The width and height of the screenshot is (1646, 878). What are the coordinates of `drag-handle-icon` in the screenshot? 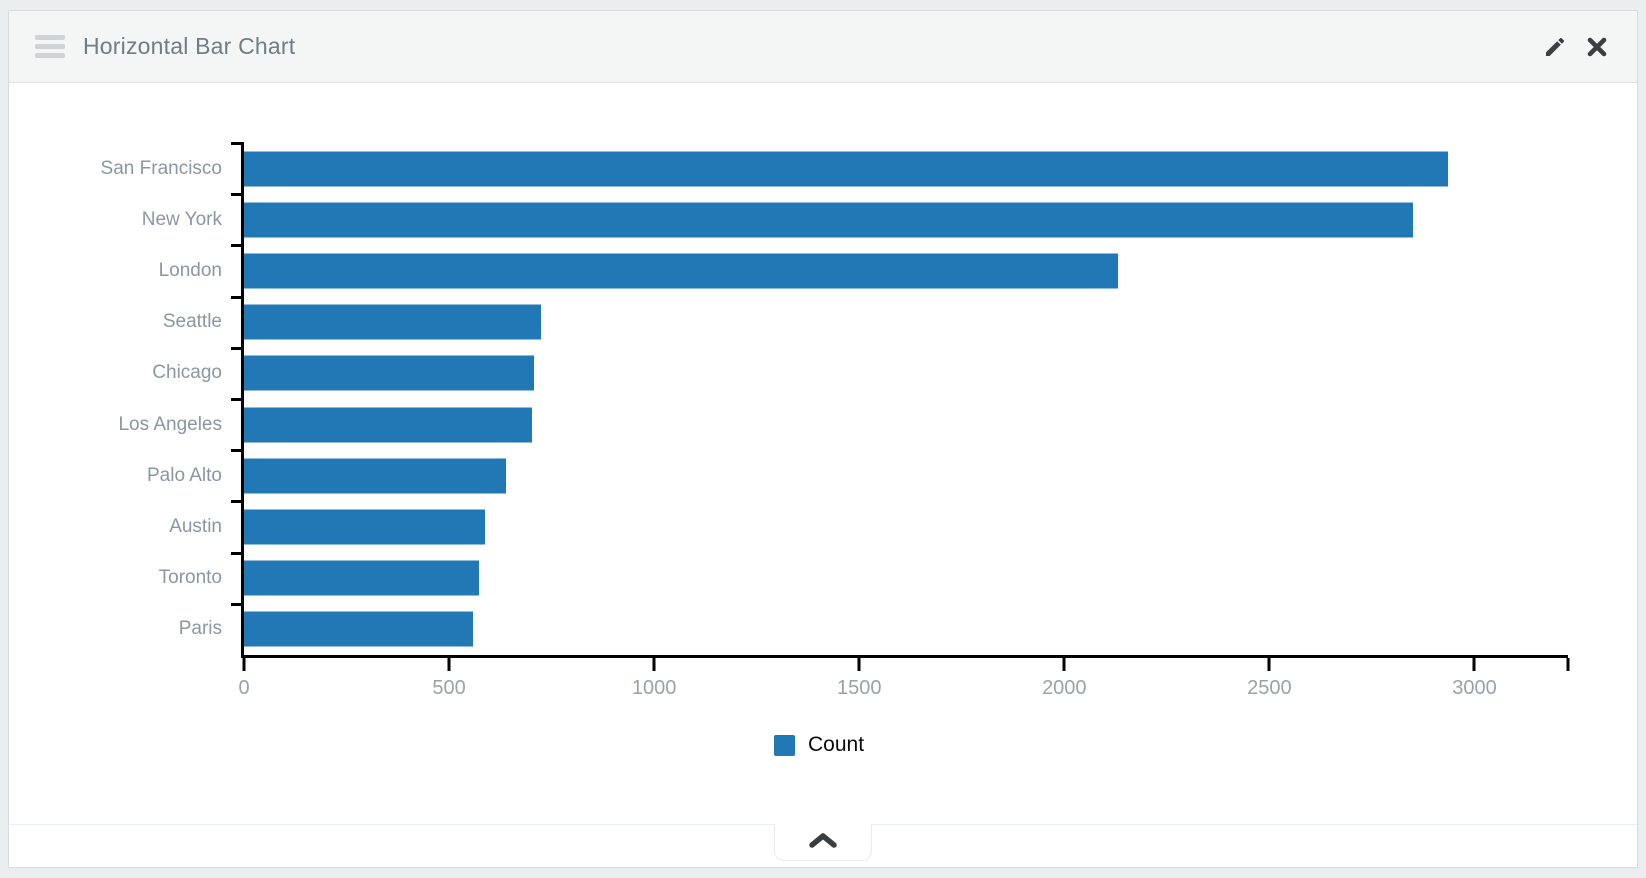 It's located at (50, 46).